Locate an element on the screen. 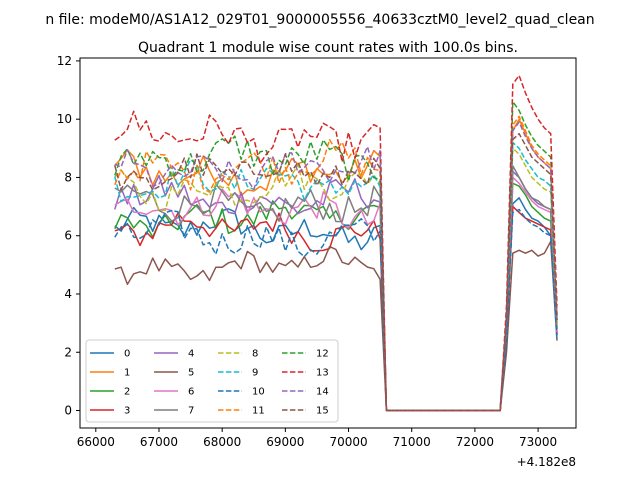 This screenshot has height=480, width=640. legend-label-14: 14 is located at coordinates (322, 392).